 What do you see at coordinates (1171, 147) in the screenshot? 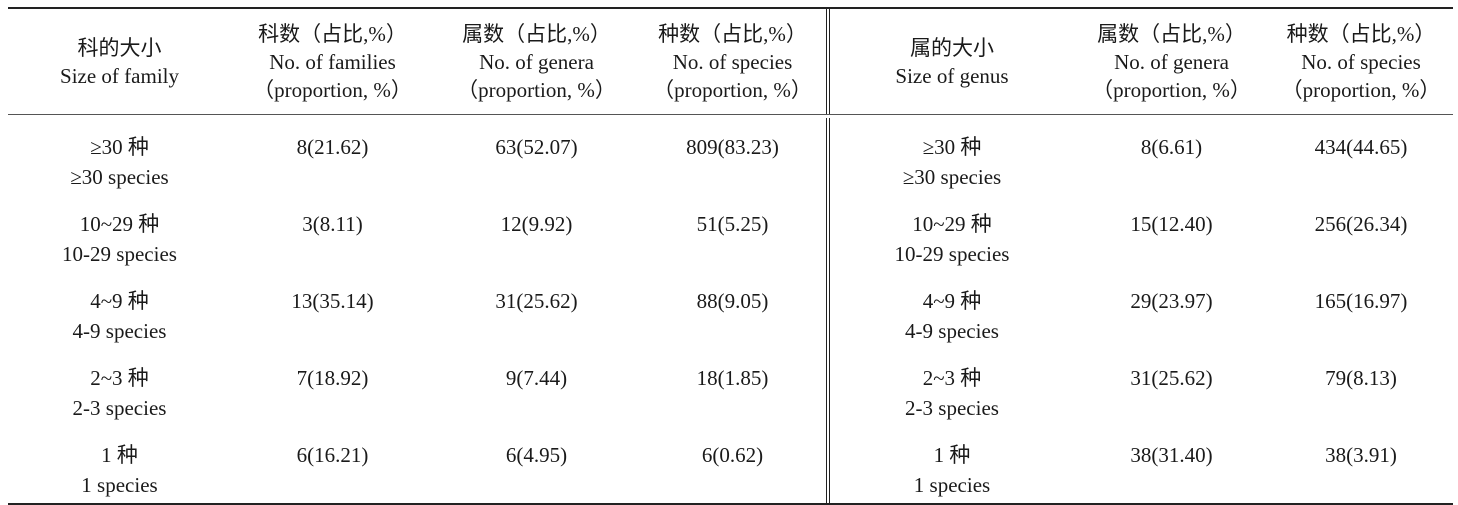
I see `genus-genera-count-cell: 8(6.61)` at bounding box center [1171, 147].